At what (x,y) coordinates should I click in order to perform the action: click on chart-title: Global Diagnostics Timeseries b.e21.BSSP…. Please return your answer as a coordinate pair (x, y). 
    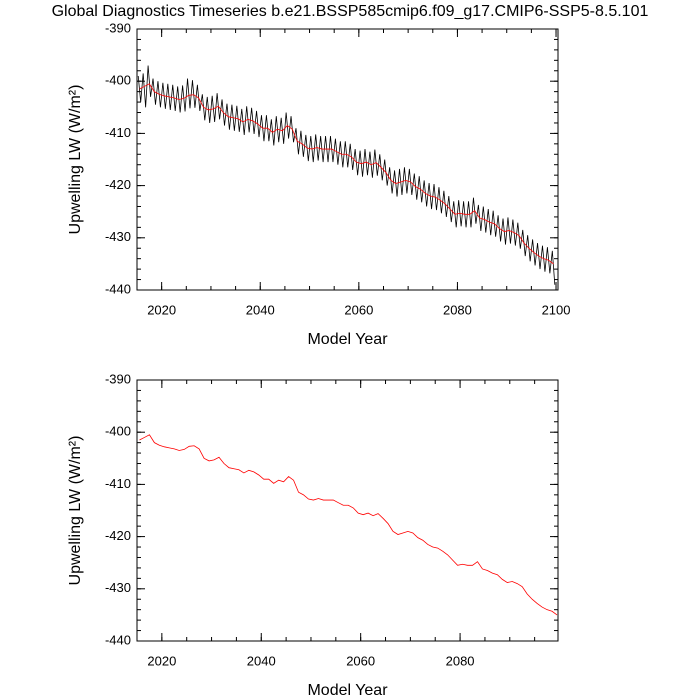
    Looking at the image, I should click on (350, 11).